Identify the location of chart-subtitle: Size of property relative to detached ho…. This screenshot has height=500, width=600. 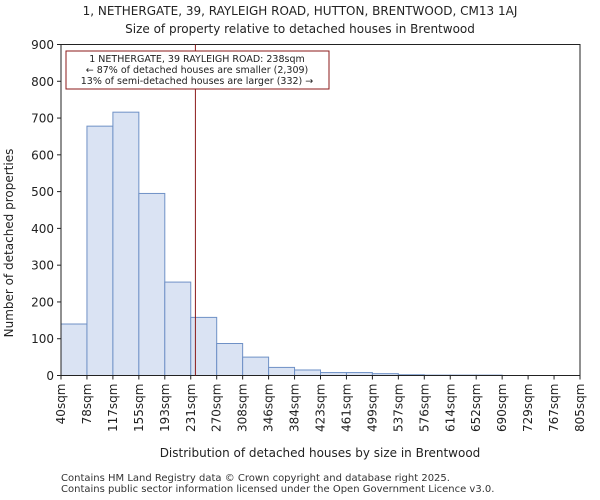
(300, 29).